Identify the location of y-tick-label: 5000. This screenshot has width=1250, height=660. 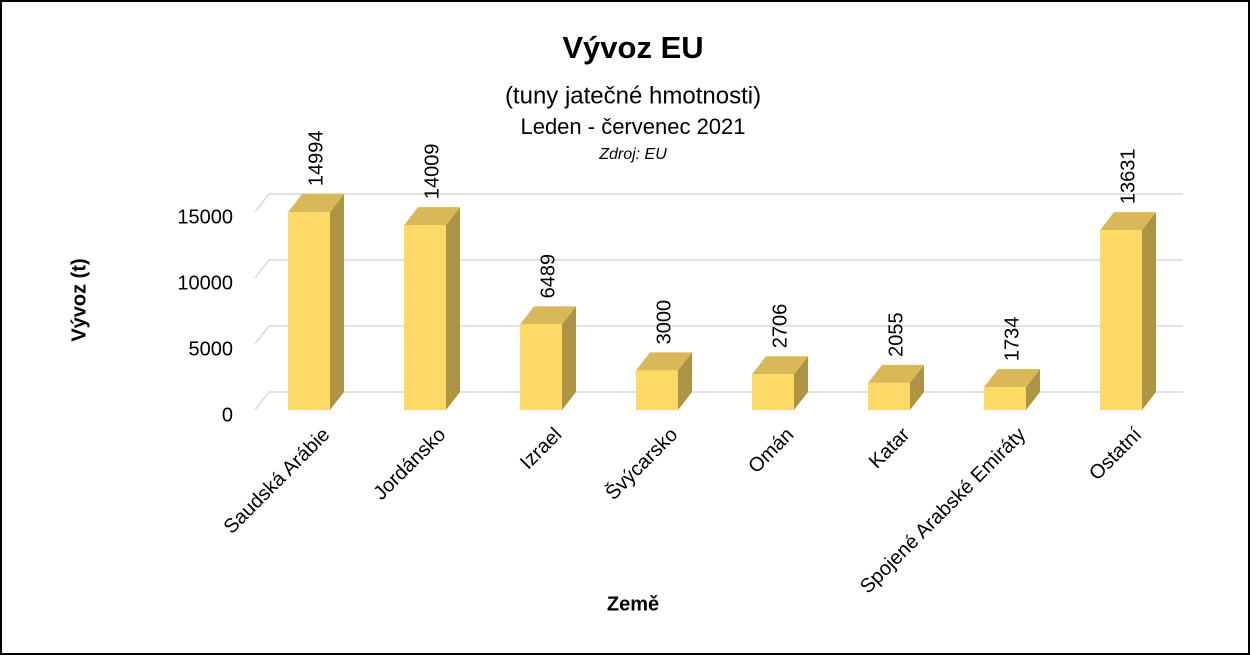
(211, 349).